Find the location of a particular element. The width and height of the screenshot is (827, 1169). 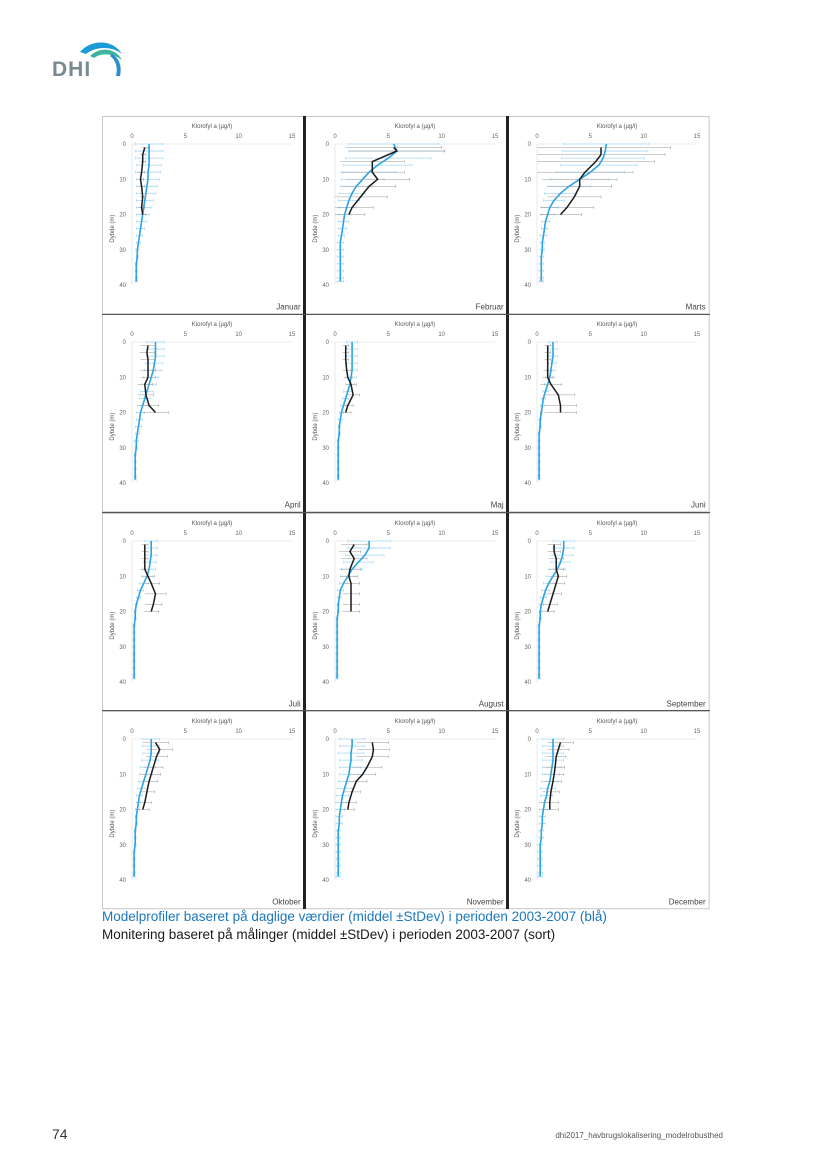

month-label: Juni is located at coordinates (698, 505).